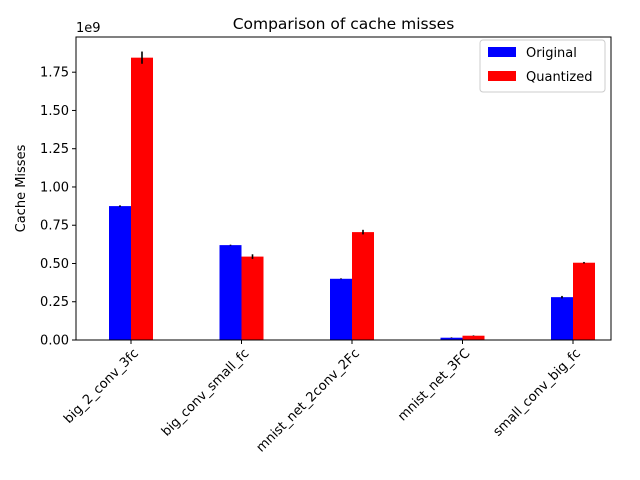  What do you see at coordinates (54, 111) in the screenshot?
I see `y-tick-label-6: 1.50` at bounding box center [54, 111].